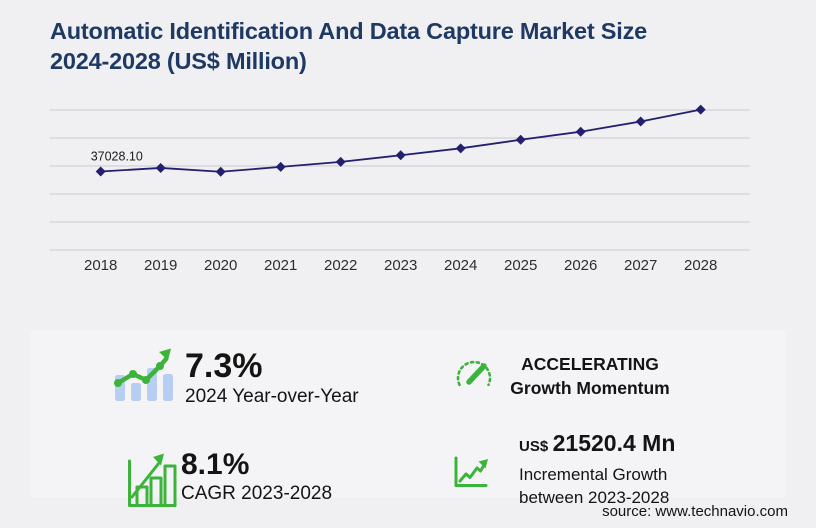  Describe the element at coordinates (178, 61) in the screenshot. I see `page-title-line-2: 2024-2028 (US$ Million)` at that location.